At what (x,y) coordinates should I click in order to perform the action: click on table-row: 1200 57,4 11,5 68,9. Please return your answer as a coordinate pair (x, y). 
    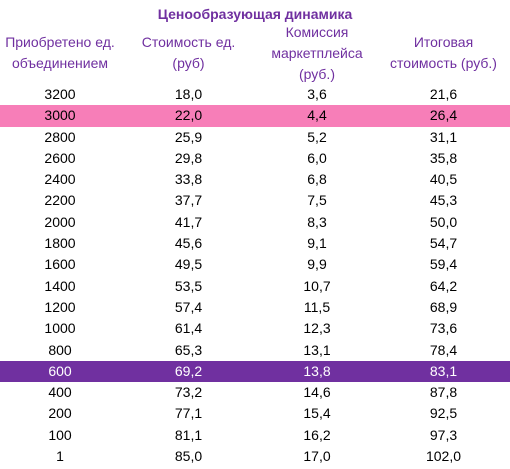
    Looking at the image, I should click on (255, 307).